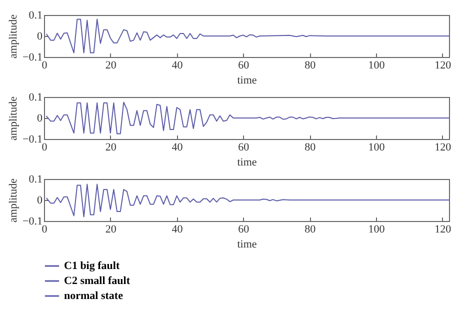  Describe the element at coordinates (94, 296) in the screenshot. I see `text: normal state` at that location.